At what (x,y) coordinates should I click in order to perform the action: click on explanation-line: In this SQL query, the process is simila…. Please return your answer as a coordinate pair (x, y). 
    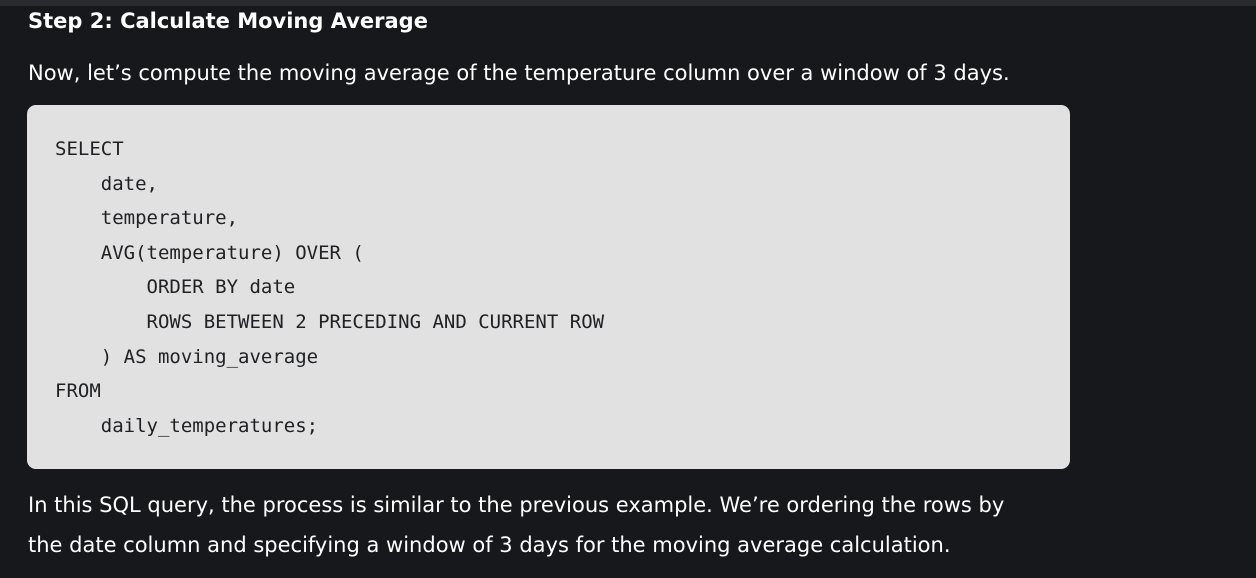
    Looking at the image, I should click on (516, 505).